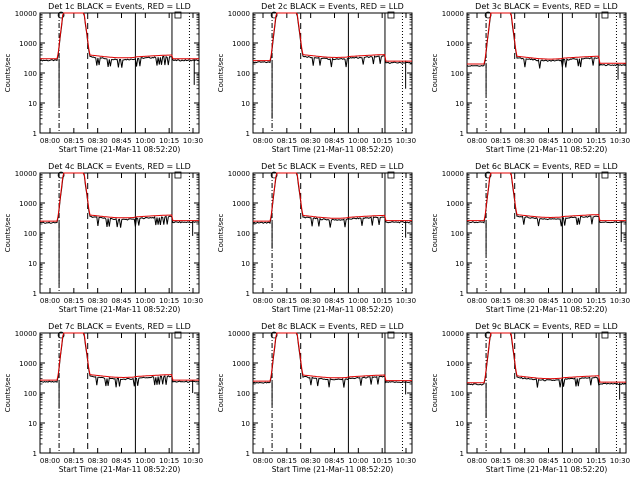 The width and height of the screenshot is (640, 480). Describe the element at coordinates (332, 166) in the screenshot. I see `chart-title: Det 5c BLACK = Events, RED = LLD` at that location.